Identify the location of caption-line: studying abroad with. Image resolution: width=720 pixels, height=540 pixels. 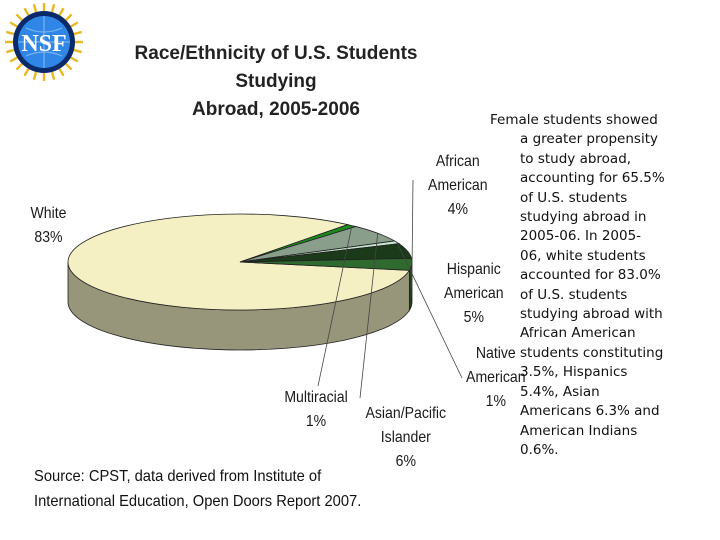
(591, 314).